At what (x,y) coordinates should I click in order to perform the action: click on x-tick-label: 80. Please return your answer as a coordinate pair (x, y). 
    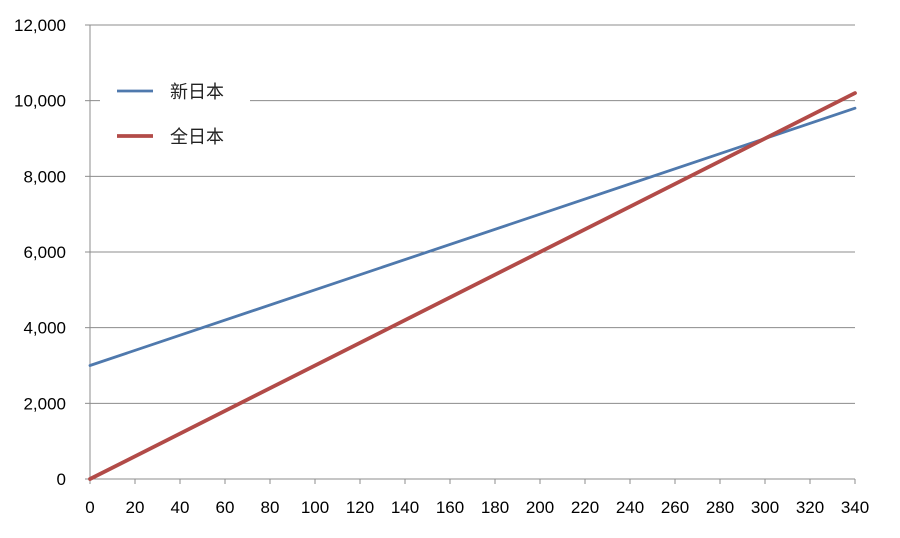
    Looking at the image, I should click on (270, 507).